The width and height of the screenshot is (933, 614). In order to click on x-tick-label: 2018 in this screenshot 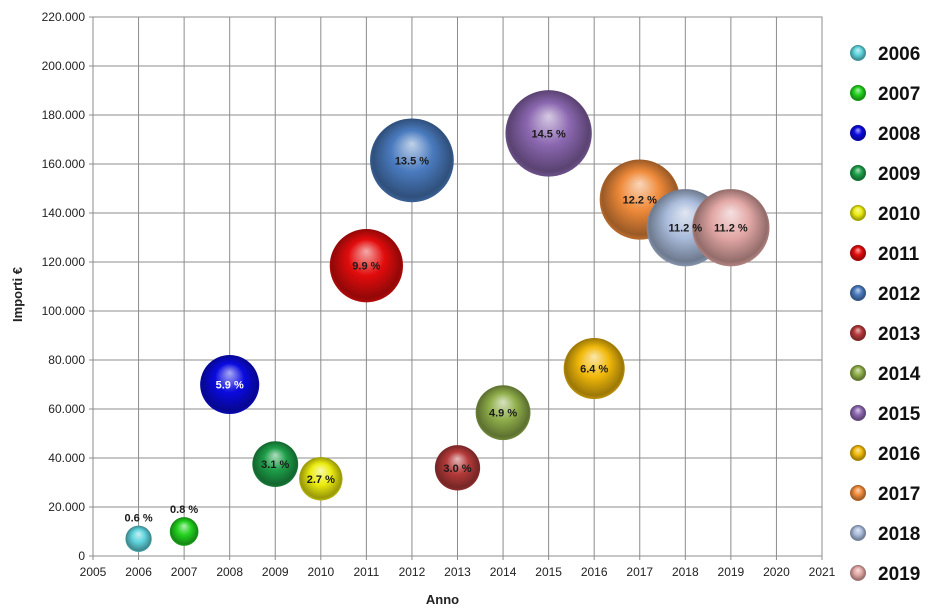, I will do `click(685, 572)`.